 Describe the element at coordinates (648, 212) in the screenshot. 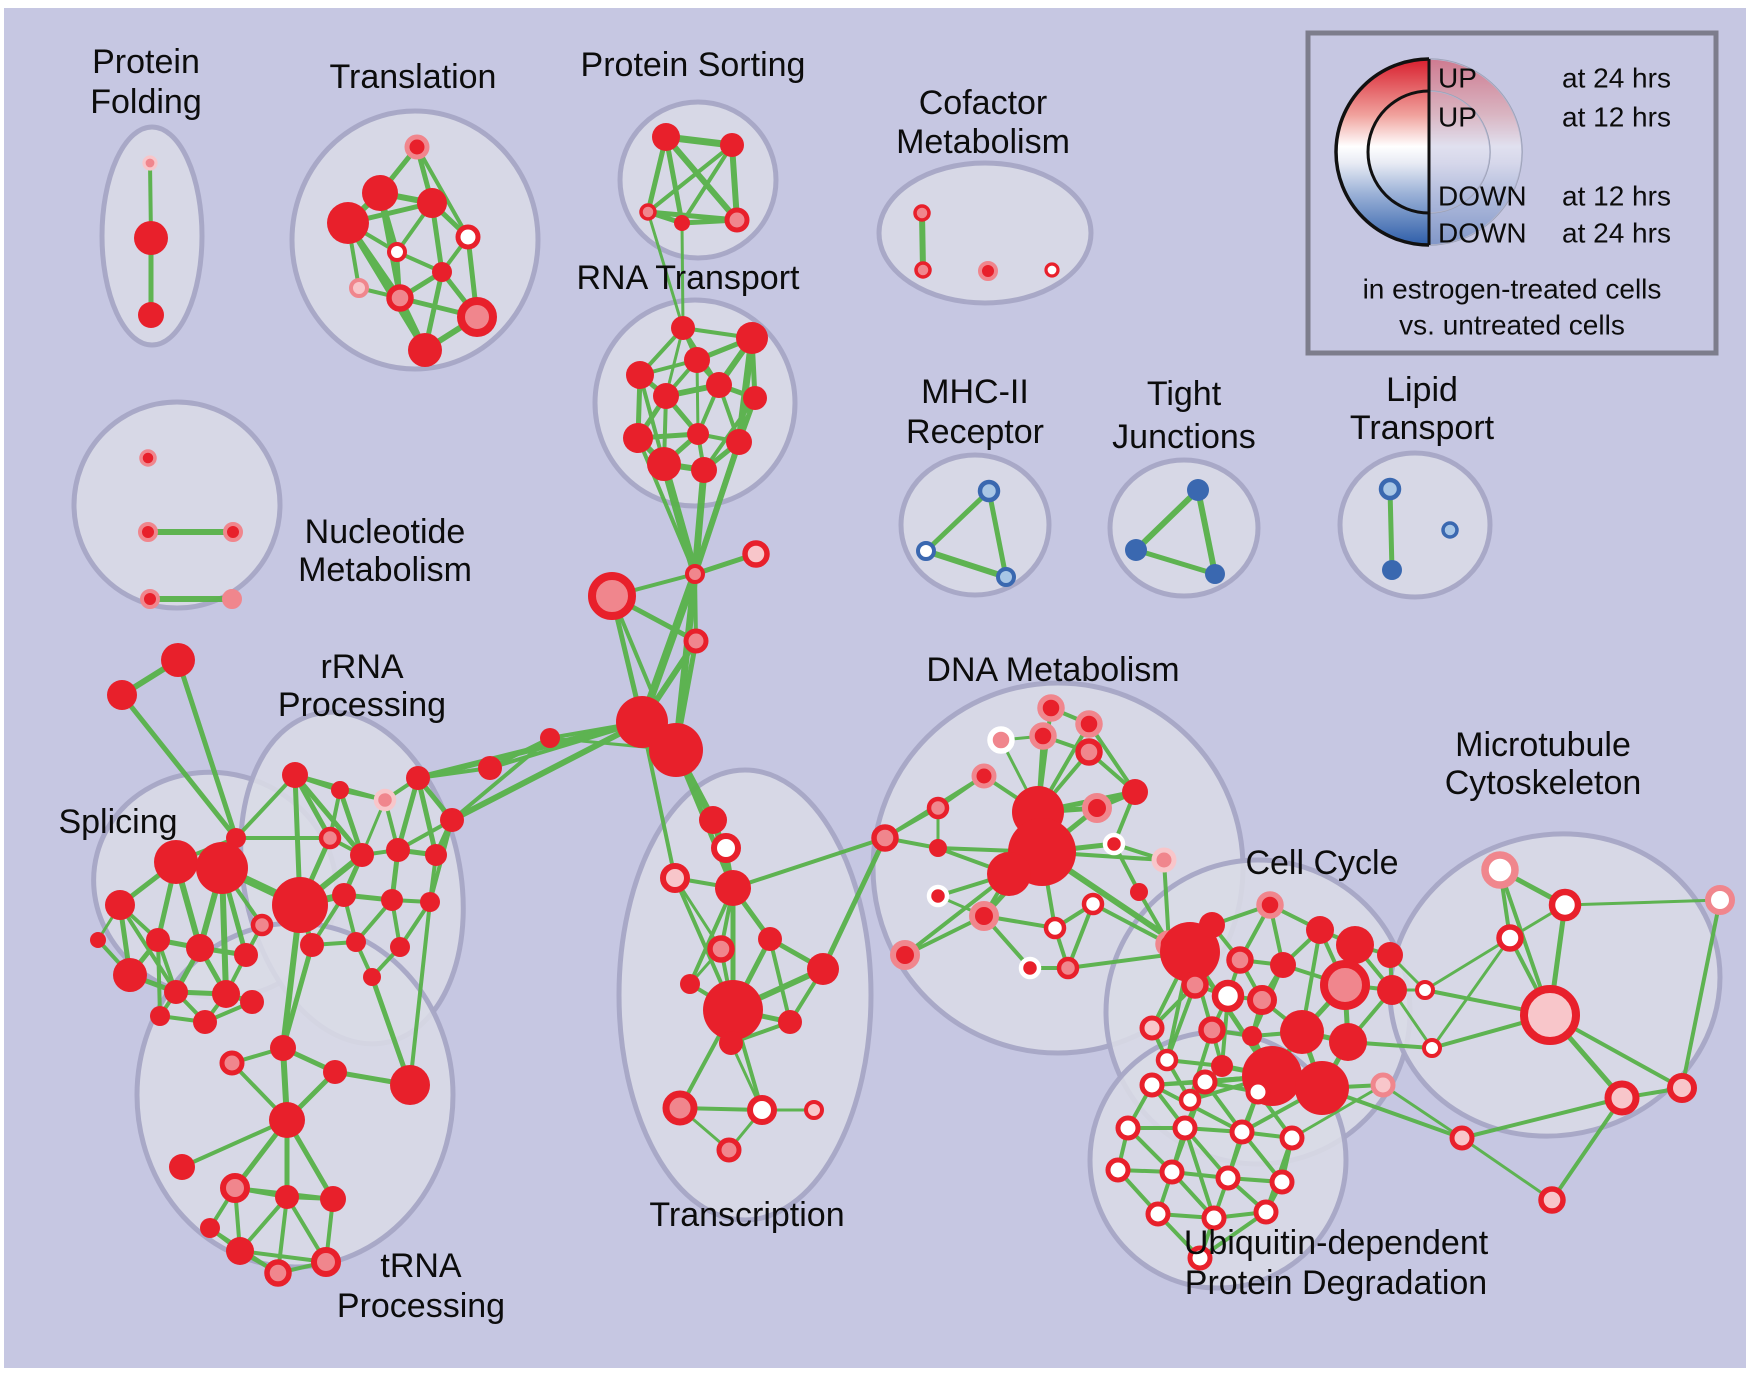

I see `gene-node-protein-sorting` at that location.